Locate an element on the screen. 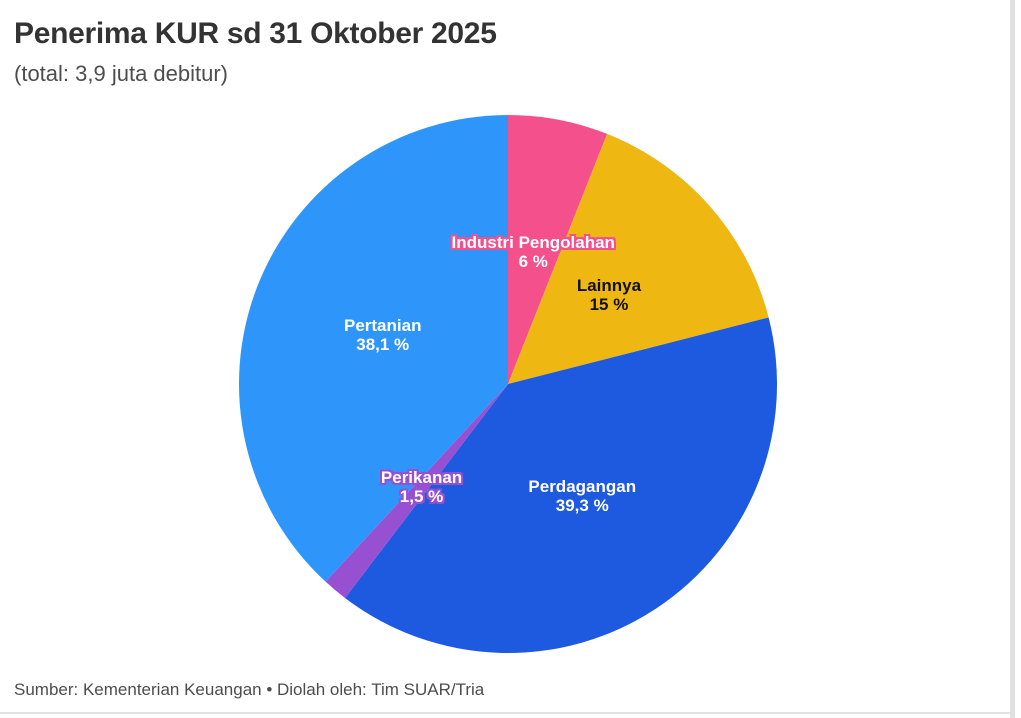 This screenshot has width=1021, height=718. page-right-border is located at coordinates (1012, 359).